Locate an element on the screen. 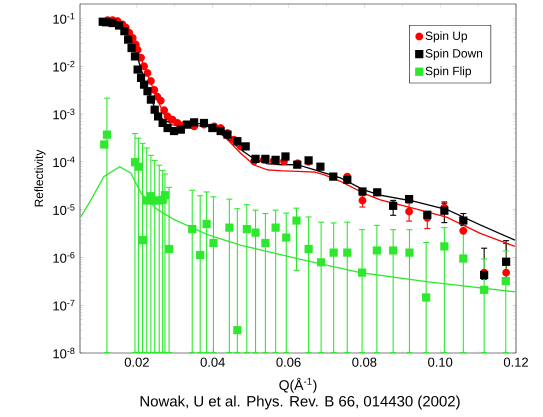  y-tick-label: 10$^{-3}$ is located at coordinates (63, 114).